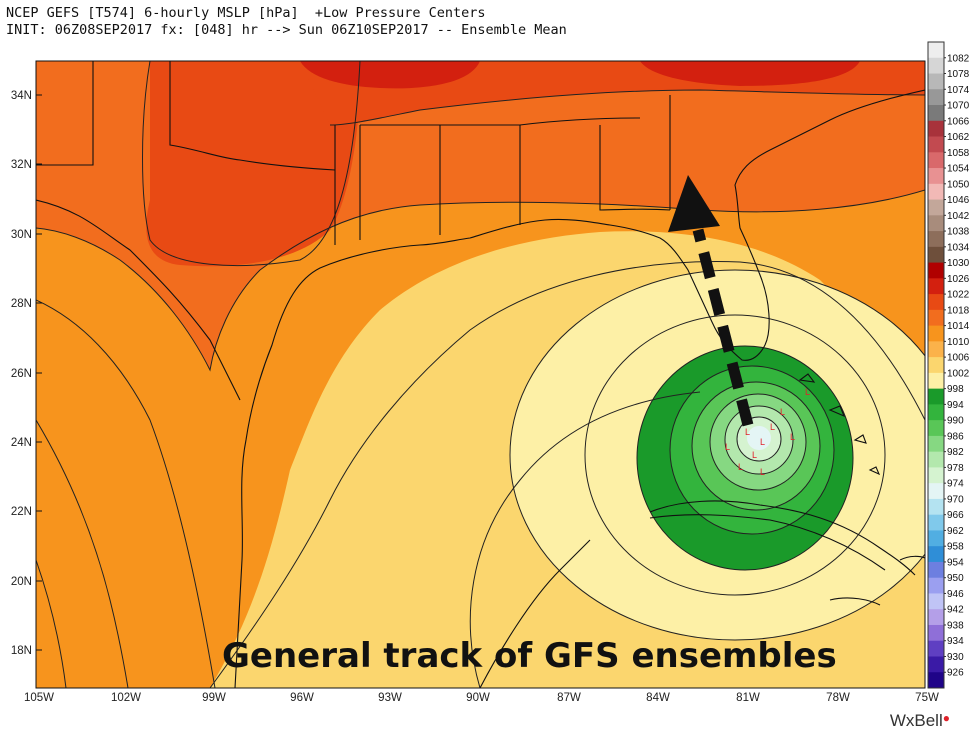 Image resolution: width=980 pixels, height=735 pixels. I want to click on lat-label: 26N, so click(21, 374).